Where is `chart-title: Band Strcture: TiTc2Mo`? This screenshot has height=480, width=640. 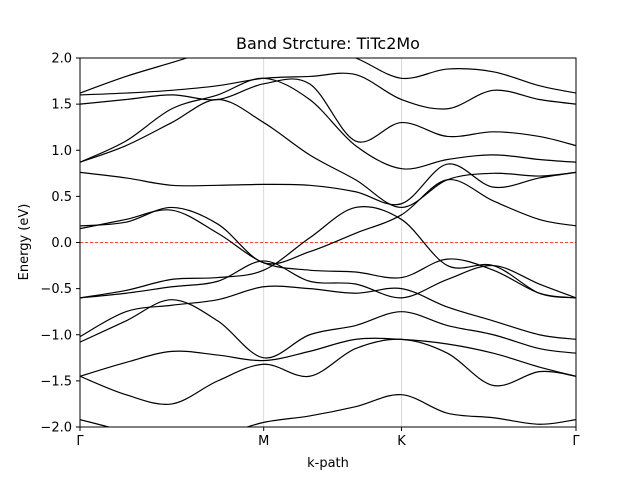 chart-title: Band Strcture: TiTc2Mo is located at coordinates (328, 43).